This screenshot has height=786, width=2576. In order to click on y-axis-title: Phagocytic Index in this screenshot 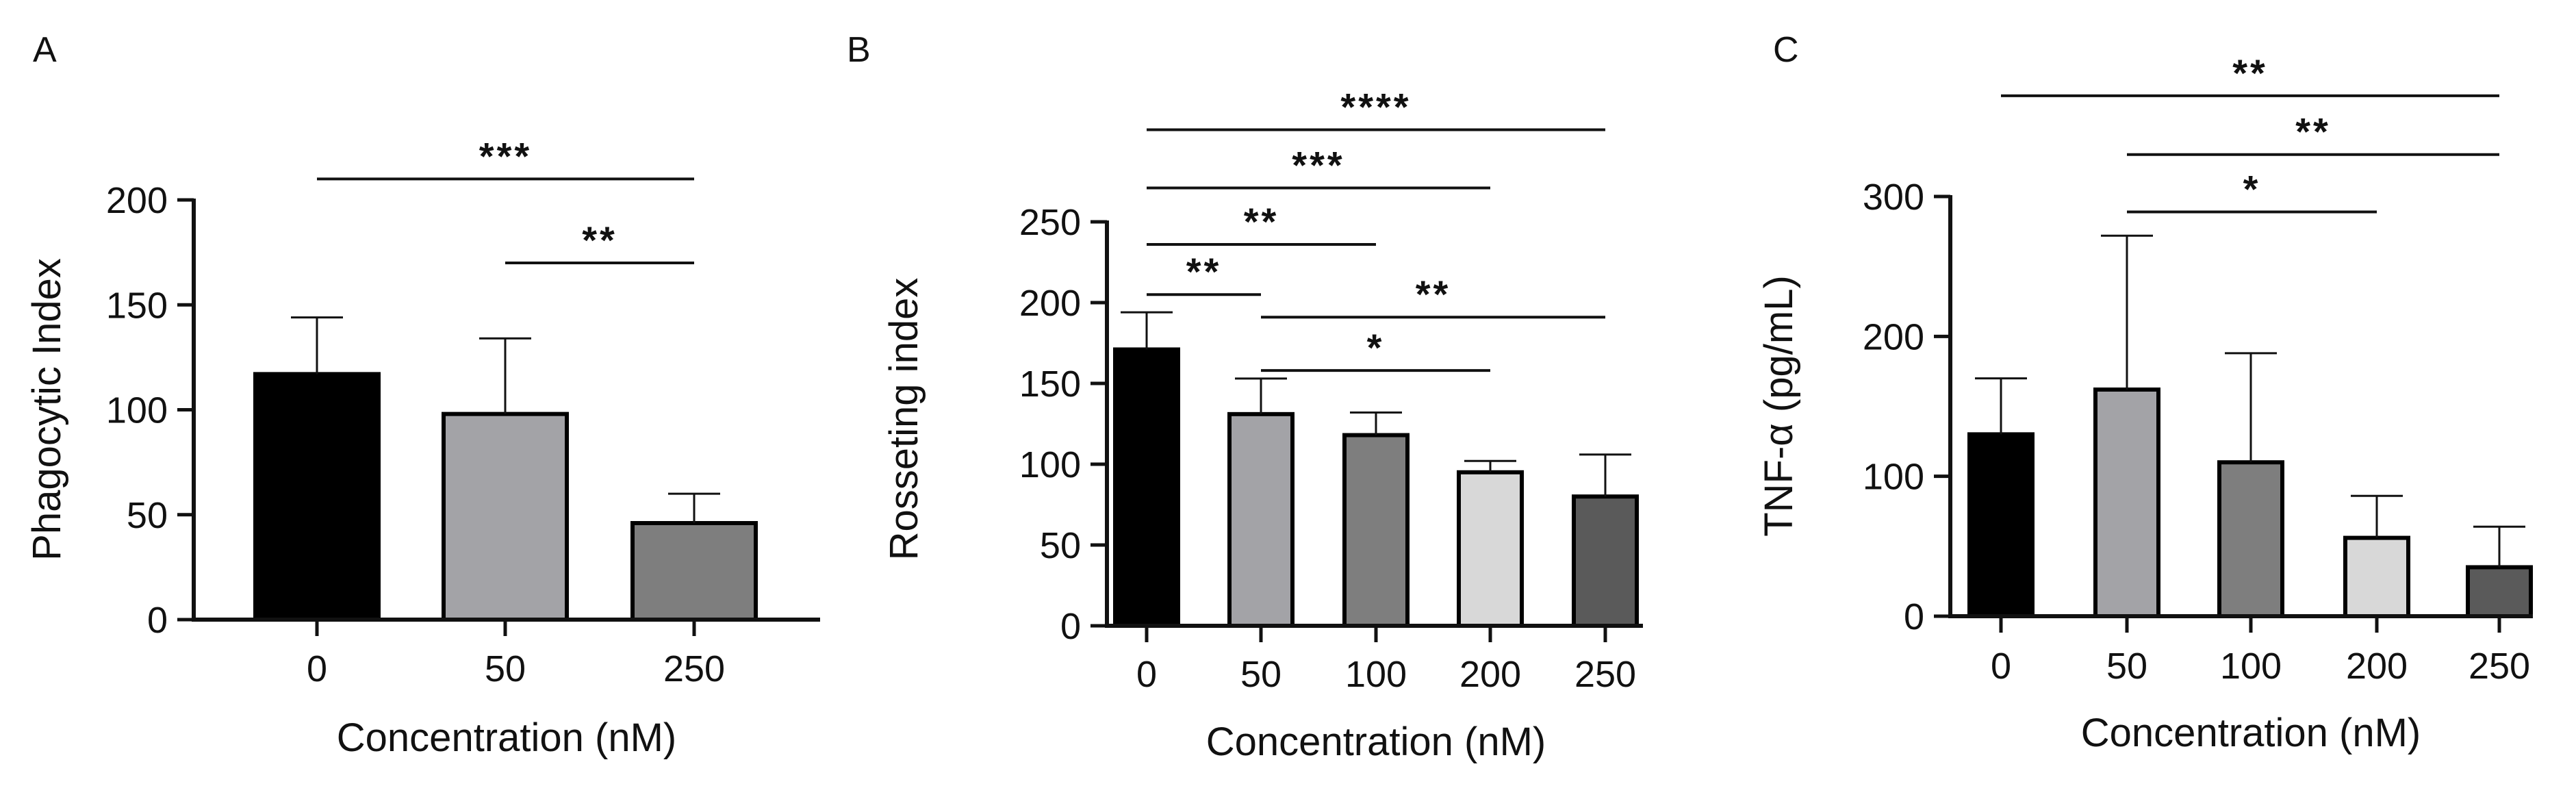, I will do `click(47, 410)`.